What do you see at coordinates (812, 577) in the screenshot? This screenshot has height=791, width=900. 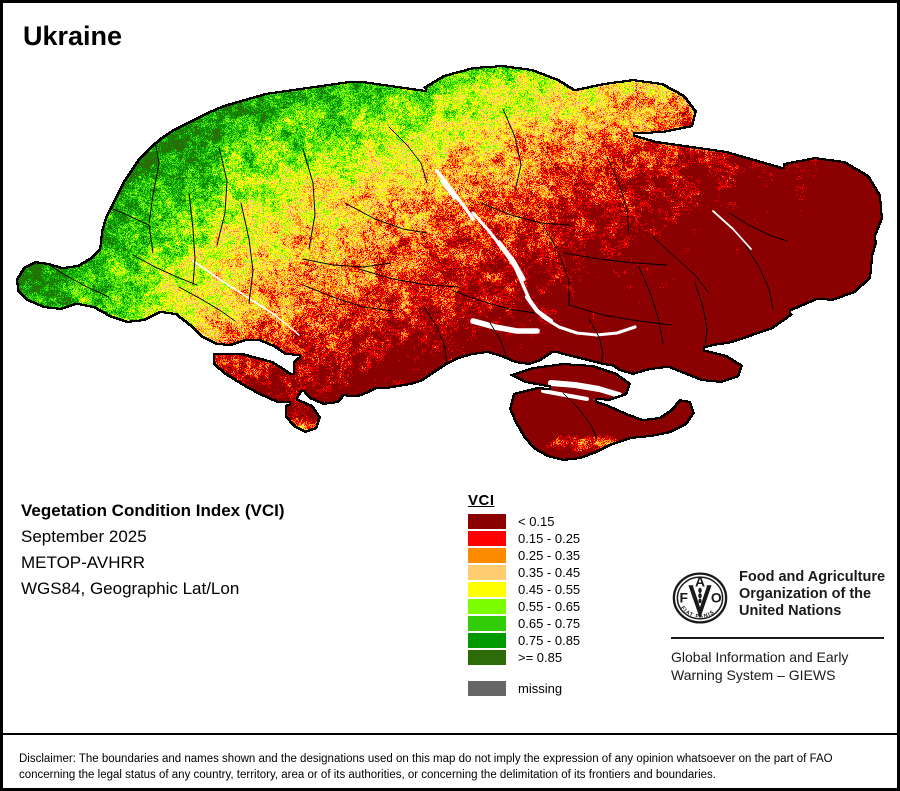 I see `fao-name-line-1: Food and Agriculture` at bounding box center [812, 577].